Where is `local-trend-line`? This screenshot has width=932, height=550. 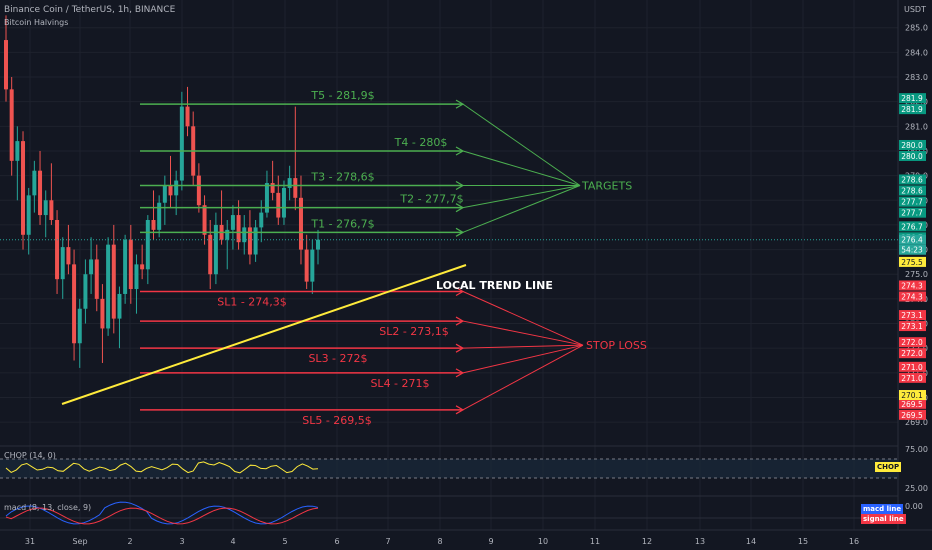 local-trend-line is located at coordinates (264, 334).